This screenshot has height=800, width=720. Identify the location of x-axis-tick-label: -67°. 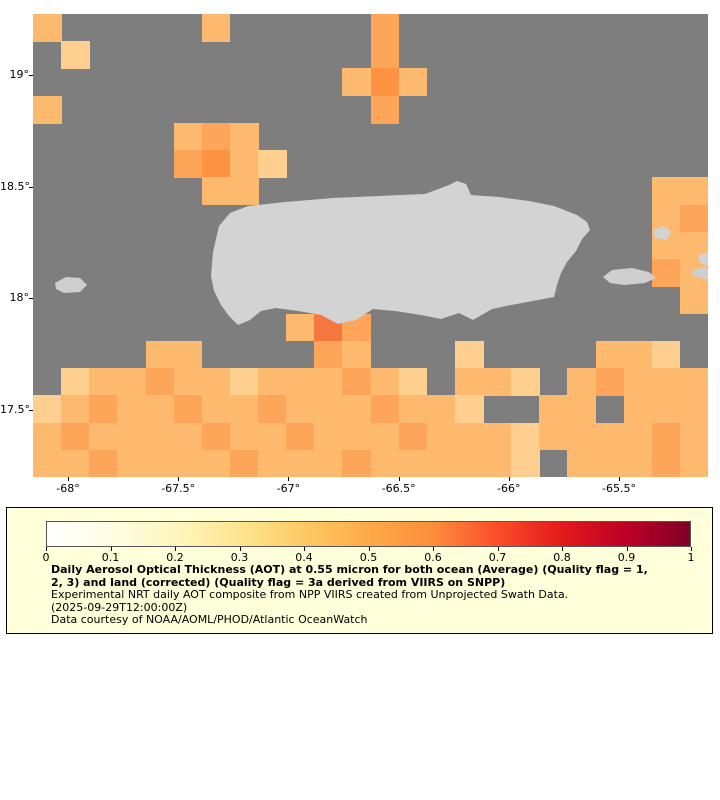
(288, 488).